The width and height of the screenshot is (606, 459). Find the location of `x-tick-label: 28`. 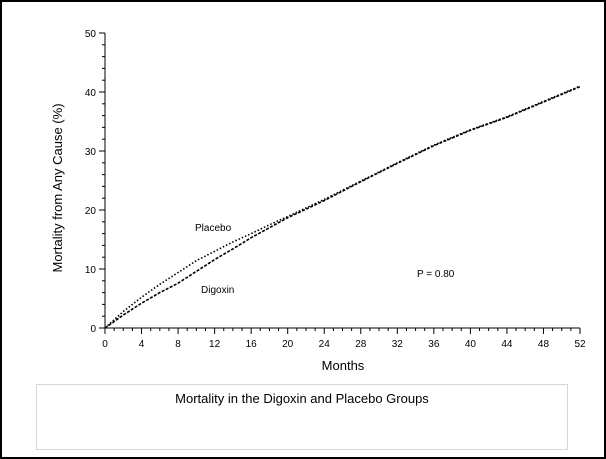

x-tick-label: 28 is located at coordinates (361, 344).